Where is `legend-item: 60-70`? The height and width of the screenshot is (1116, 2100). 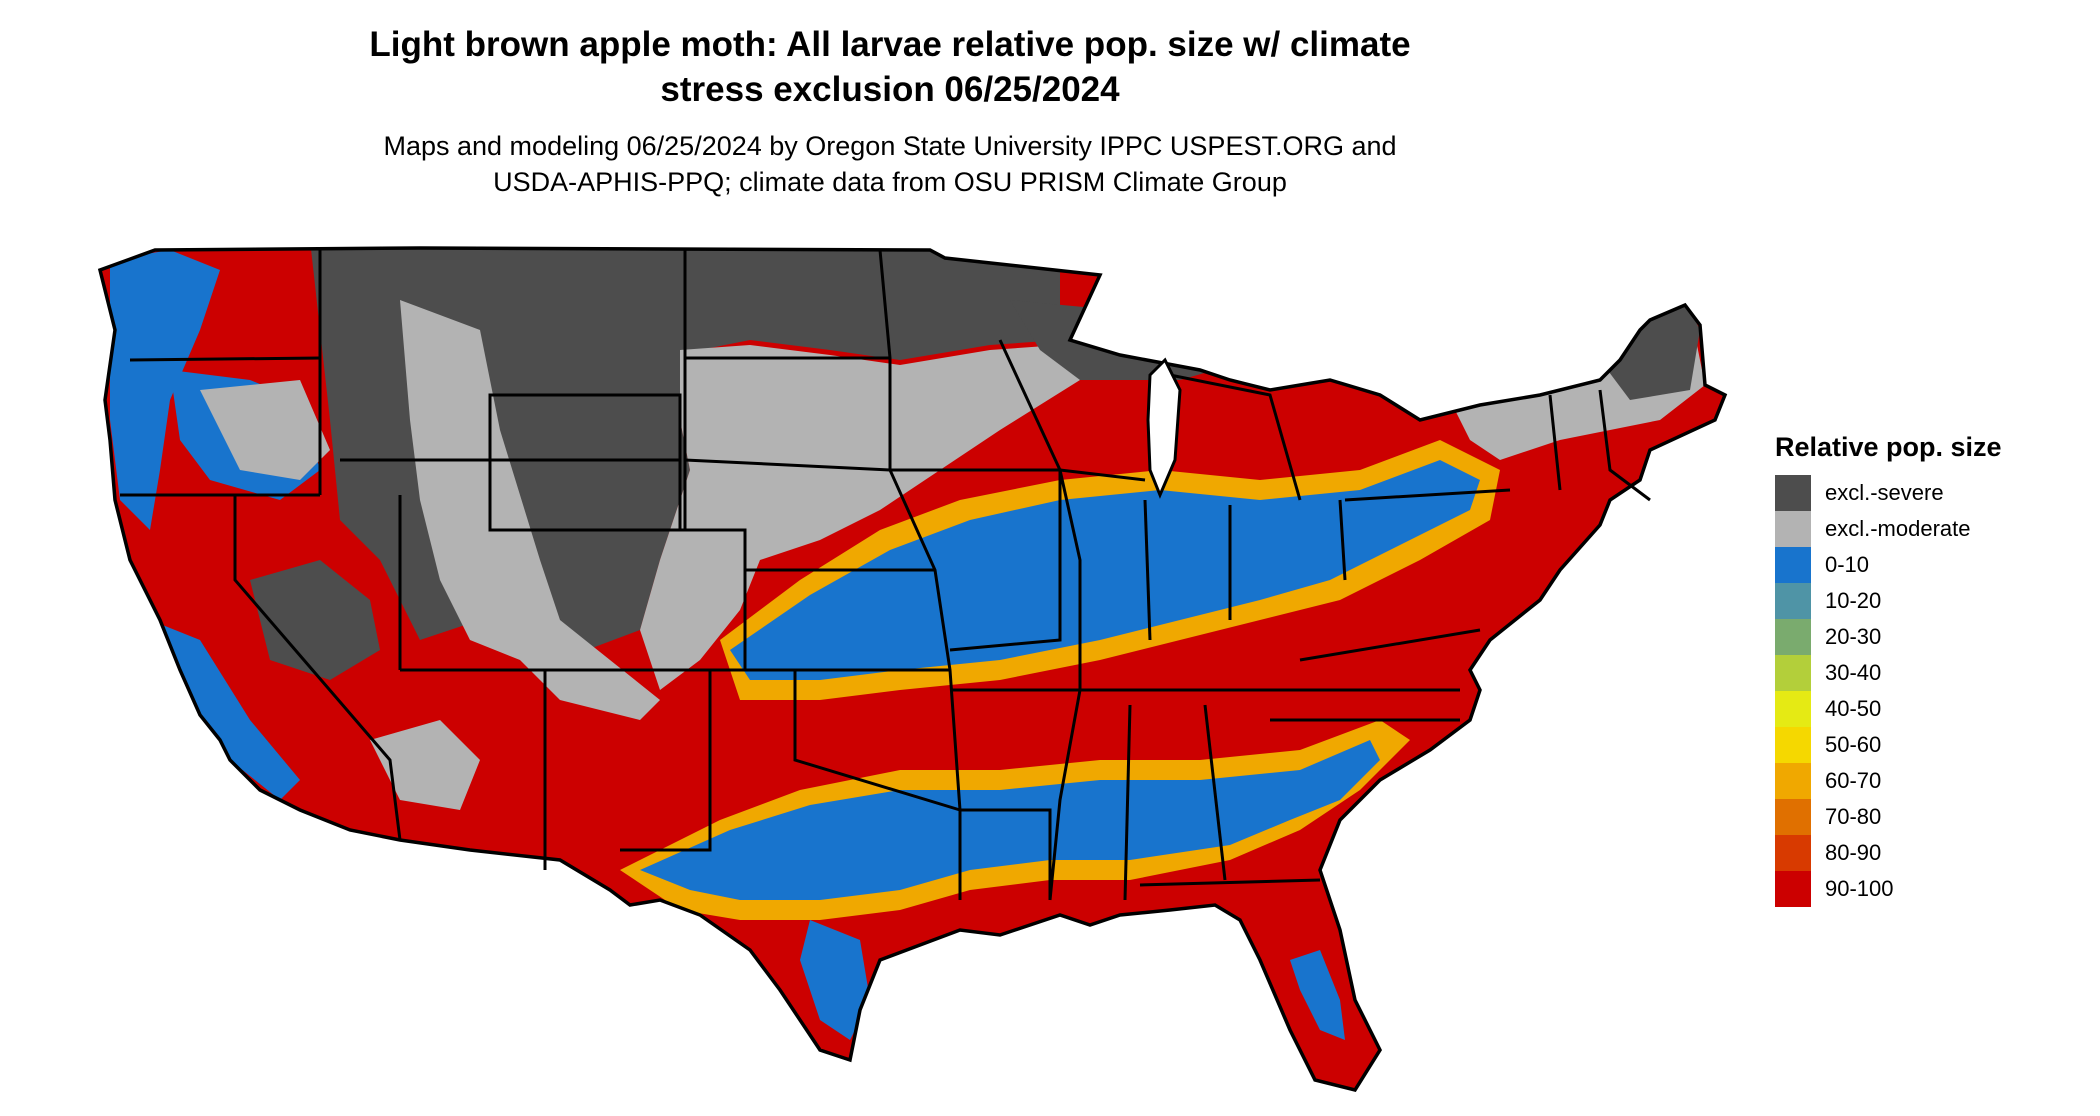
legend-item: 60-70 is located at coordinates (1888, 781).